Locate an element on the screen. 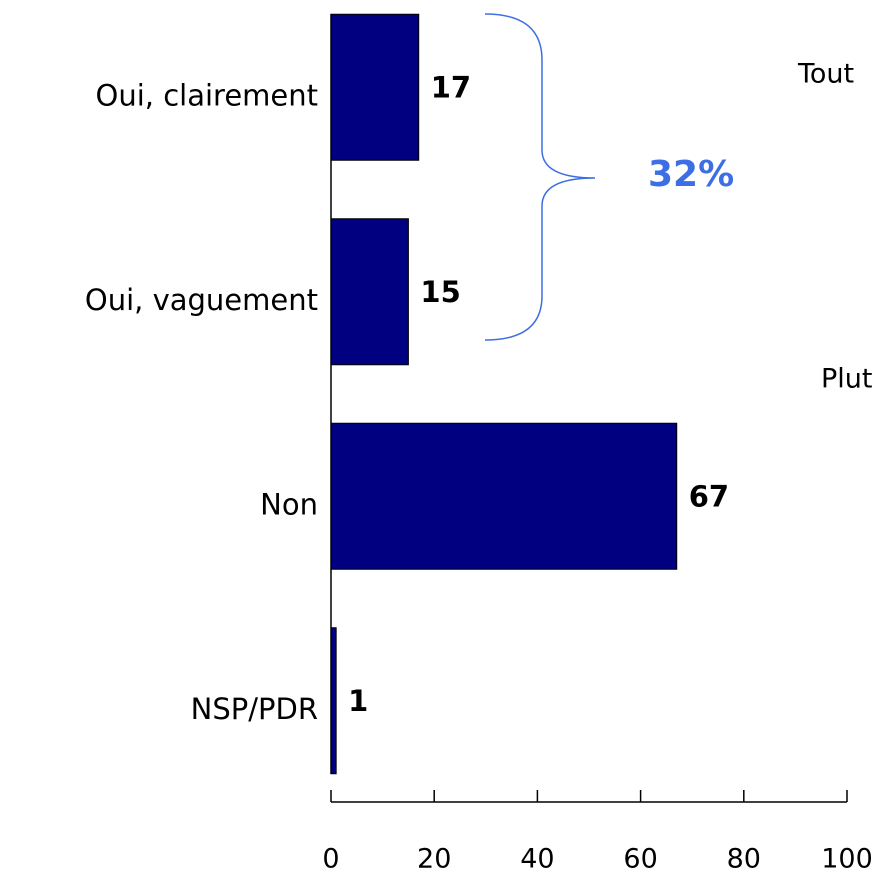  x-tick-label: 20 is located at coordinates (434, 859).